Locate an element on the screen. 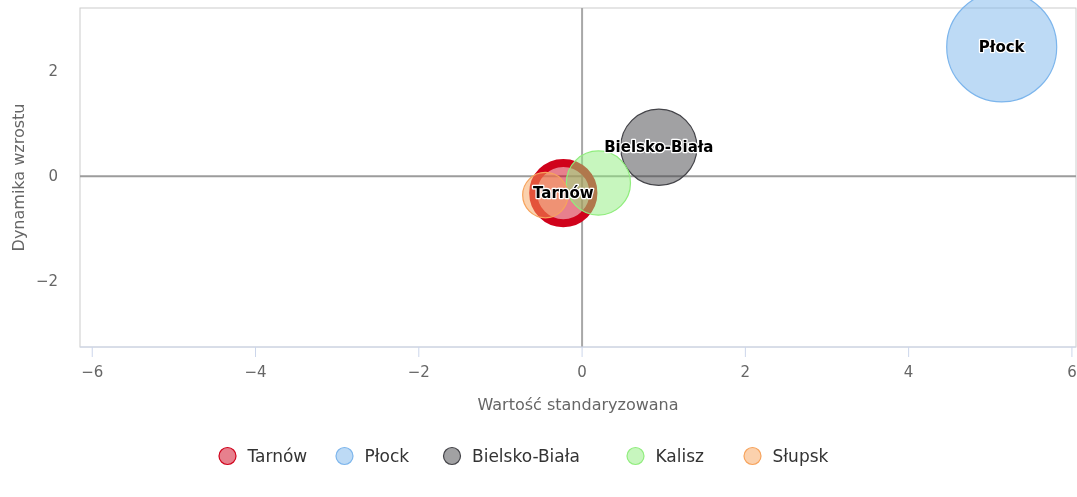 The height and width of the screenshot is (497, 1077). legend-label: Tarnów is located at coordinates (277, 456).